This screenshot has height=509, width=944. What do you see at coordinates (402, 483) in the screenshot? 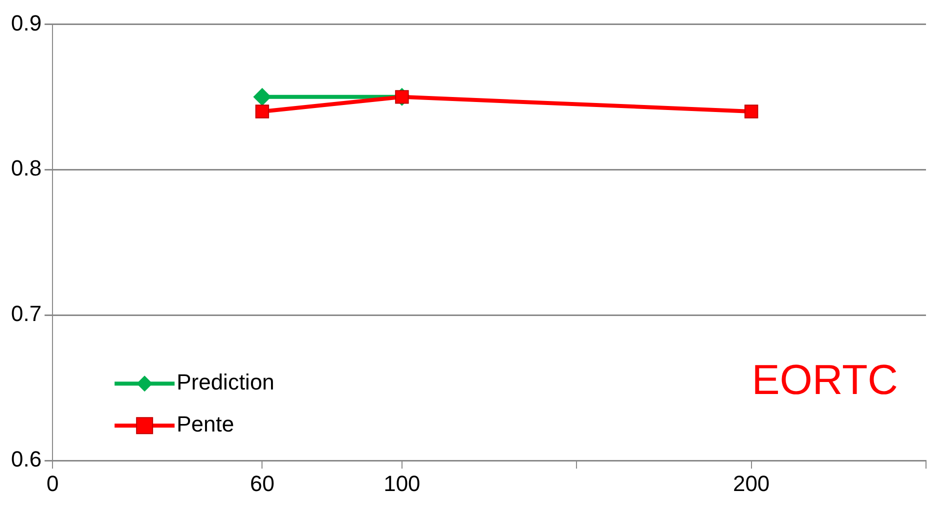
I see `x-tick-label: 100` at bounding box center [402, 483].